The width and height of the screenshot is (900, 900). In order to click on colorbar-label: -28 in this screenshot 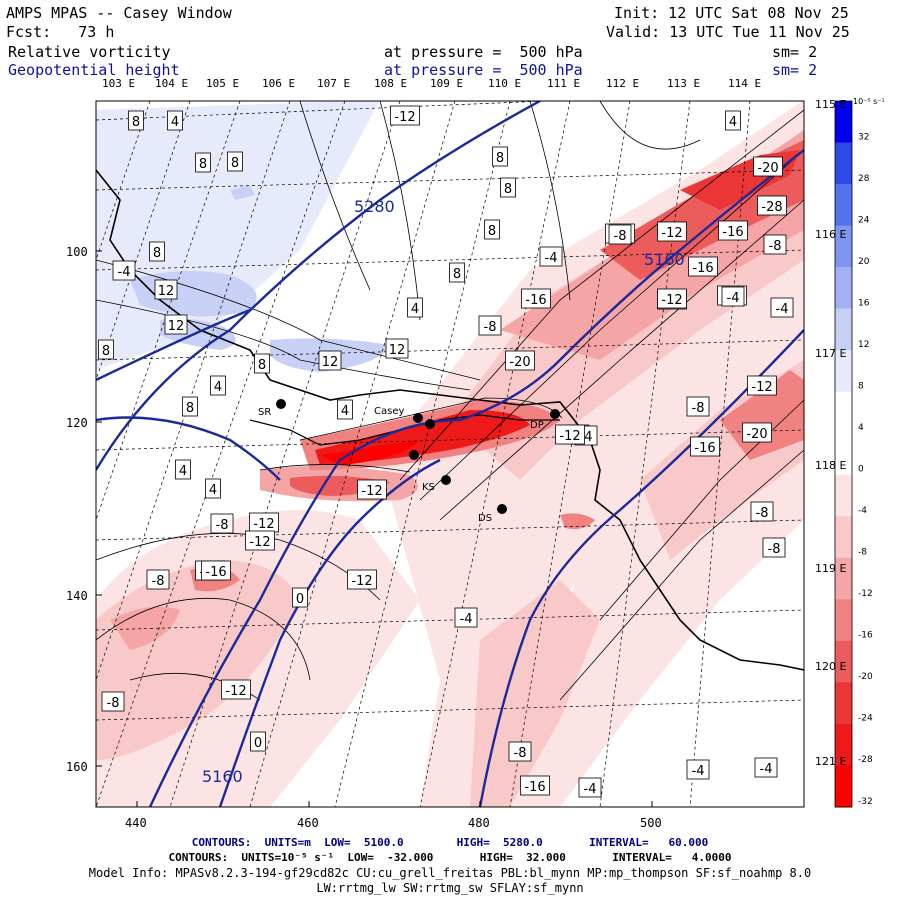, I will do `click(865, 760)`.